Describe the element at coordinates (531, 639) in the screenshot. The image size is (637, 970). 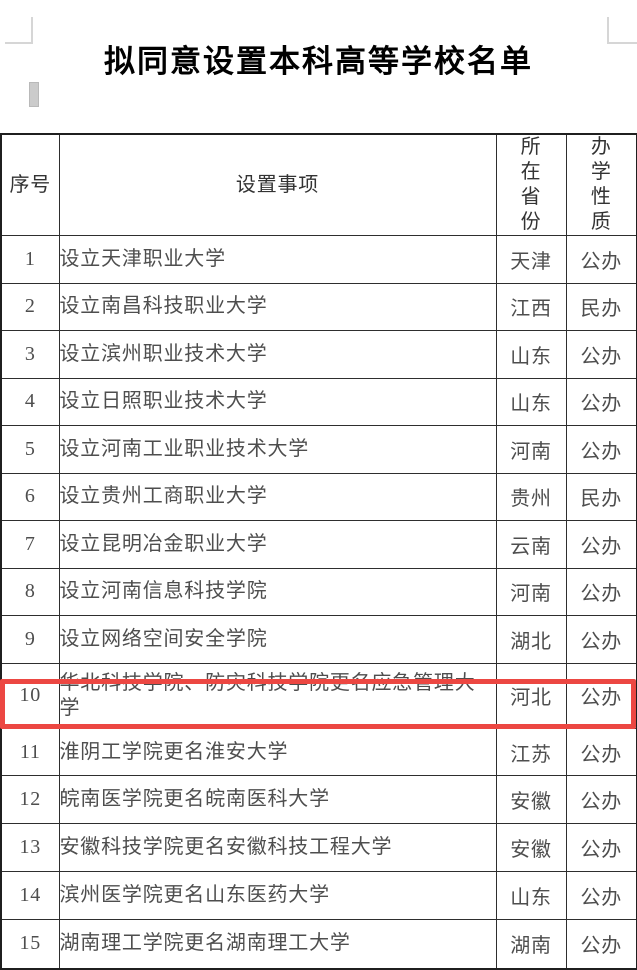
I see `cell-province: 湖北` at that location.